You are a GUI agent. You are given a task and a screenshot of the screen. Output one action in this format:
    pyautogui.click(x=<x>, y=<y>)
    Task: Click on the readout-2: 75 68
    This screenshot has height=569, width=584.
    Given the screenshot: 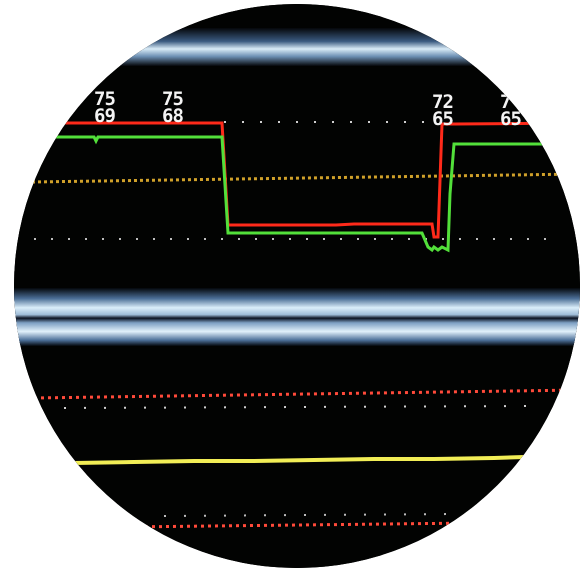 What is the action you would take?
    pyautogui.click(x=173, y=107)
    